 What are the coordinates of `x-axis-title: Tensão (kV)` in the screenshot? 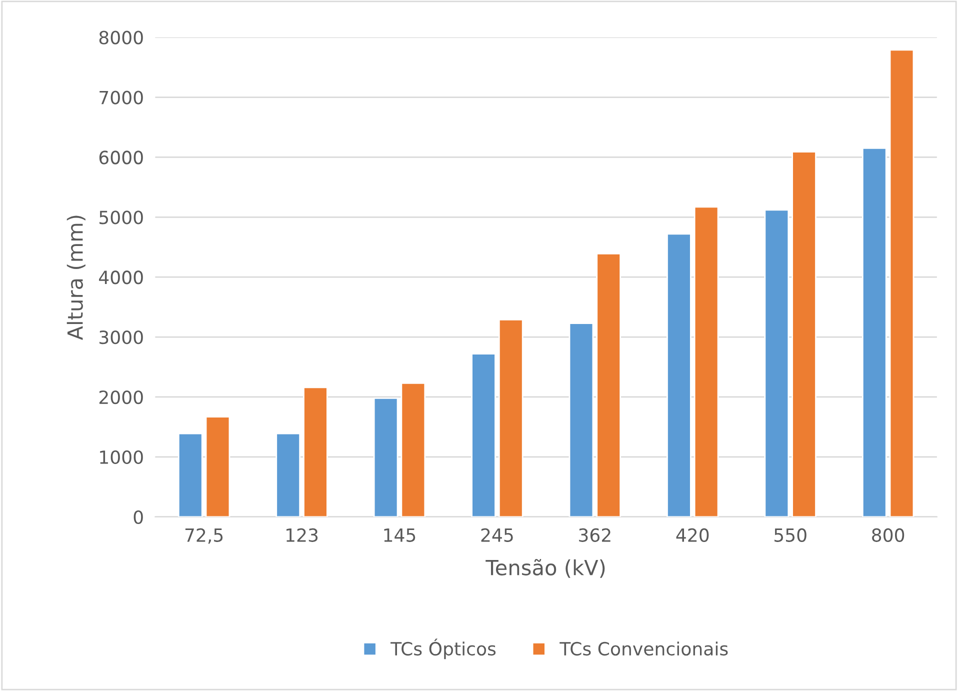 It's located at (545, 568).